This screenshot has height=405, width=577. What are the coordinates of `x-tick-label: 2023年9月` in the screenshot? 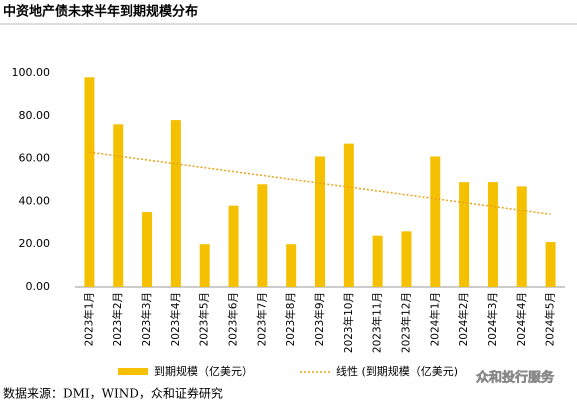 It's located at (319, 319).